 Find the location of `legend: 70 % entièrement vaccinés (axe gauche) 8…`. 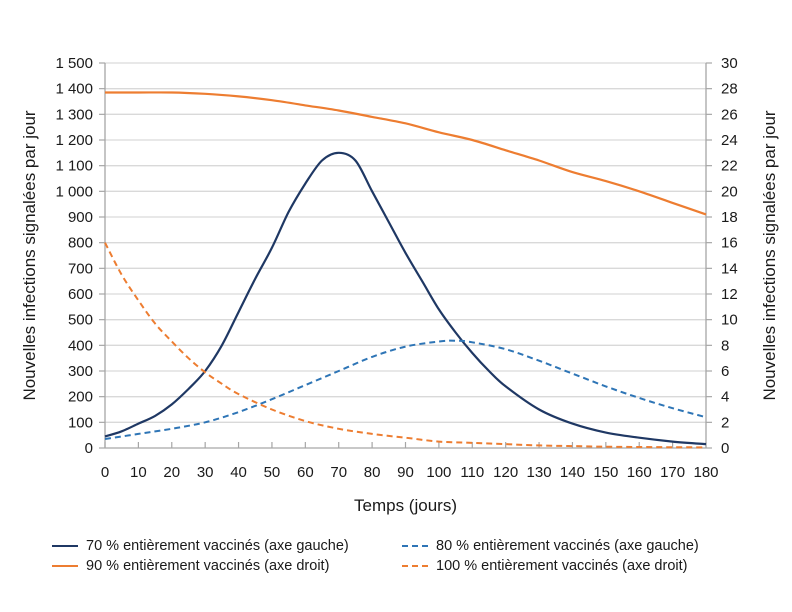

legend: 70 % entièrement vaccinés (axe gauche) 8… is located at coordinates (412, 556).